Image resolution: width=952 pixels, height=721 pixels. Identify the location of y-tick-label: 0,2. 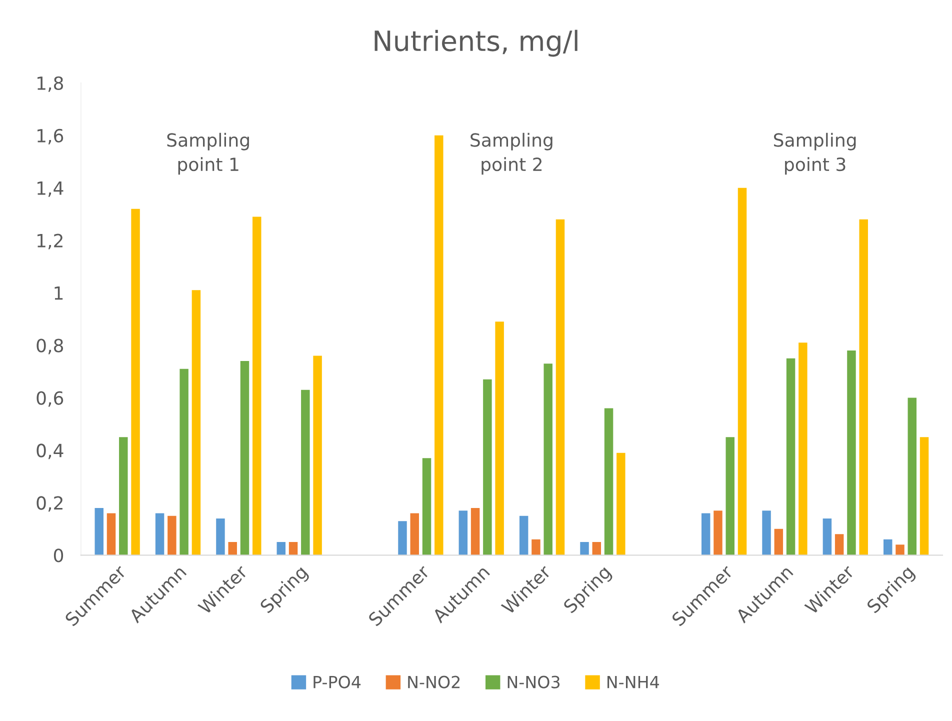
(49, 504).